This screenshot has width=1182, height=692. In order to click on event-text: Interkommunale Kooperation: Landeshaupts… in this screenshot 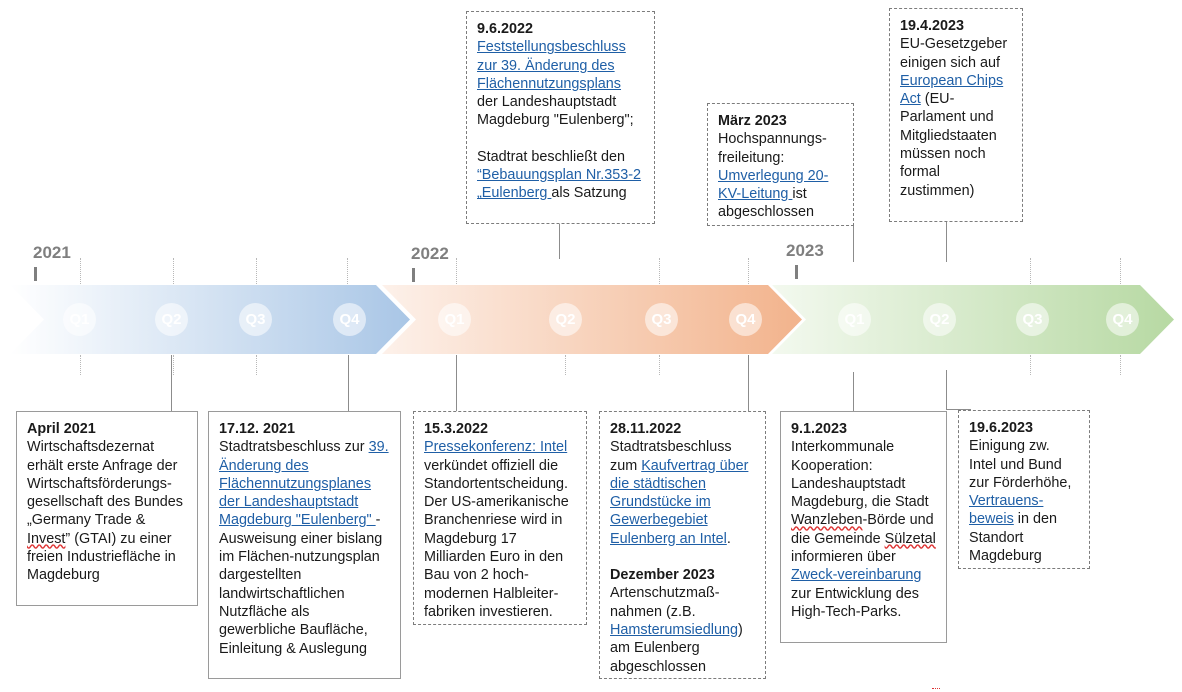, I will do `click(860, 475)`.